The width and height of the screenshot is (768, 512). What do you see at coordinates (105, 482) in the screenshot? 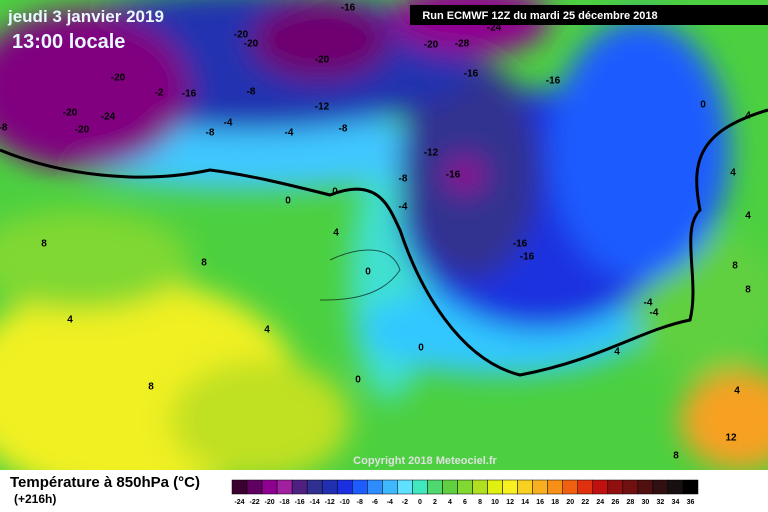
I see `legend-title: Température à 850hPa (°C)` at bounding box center [105, 482].